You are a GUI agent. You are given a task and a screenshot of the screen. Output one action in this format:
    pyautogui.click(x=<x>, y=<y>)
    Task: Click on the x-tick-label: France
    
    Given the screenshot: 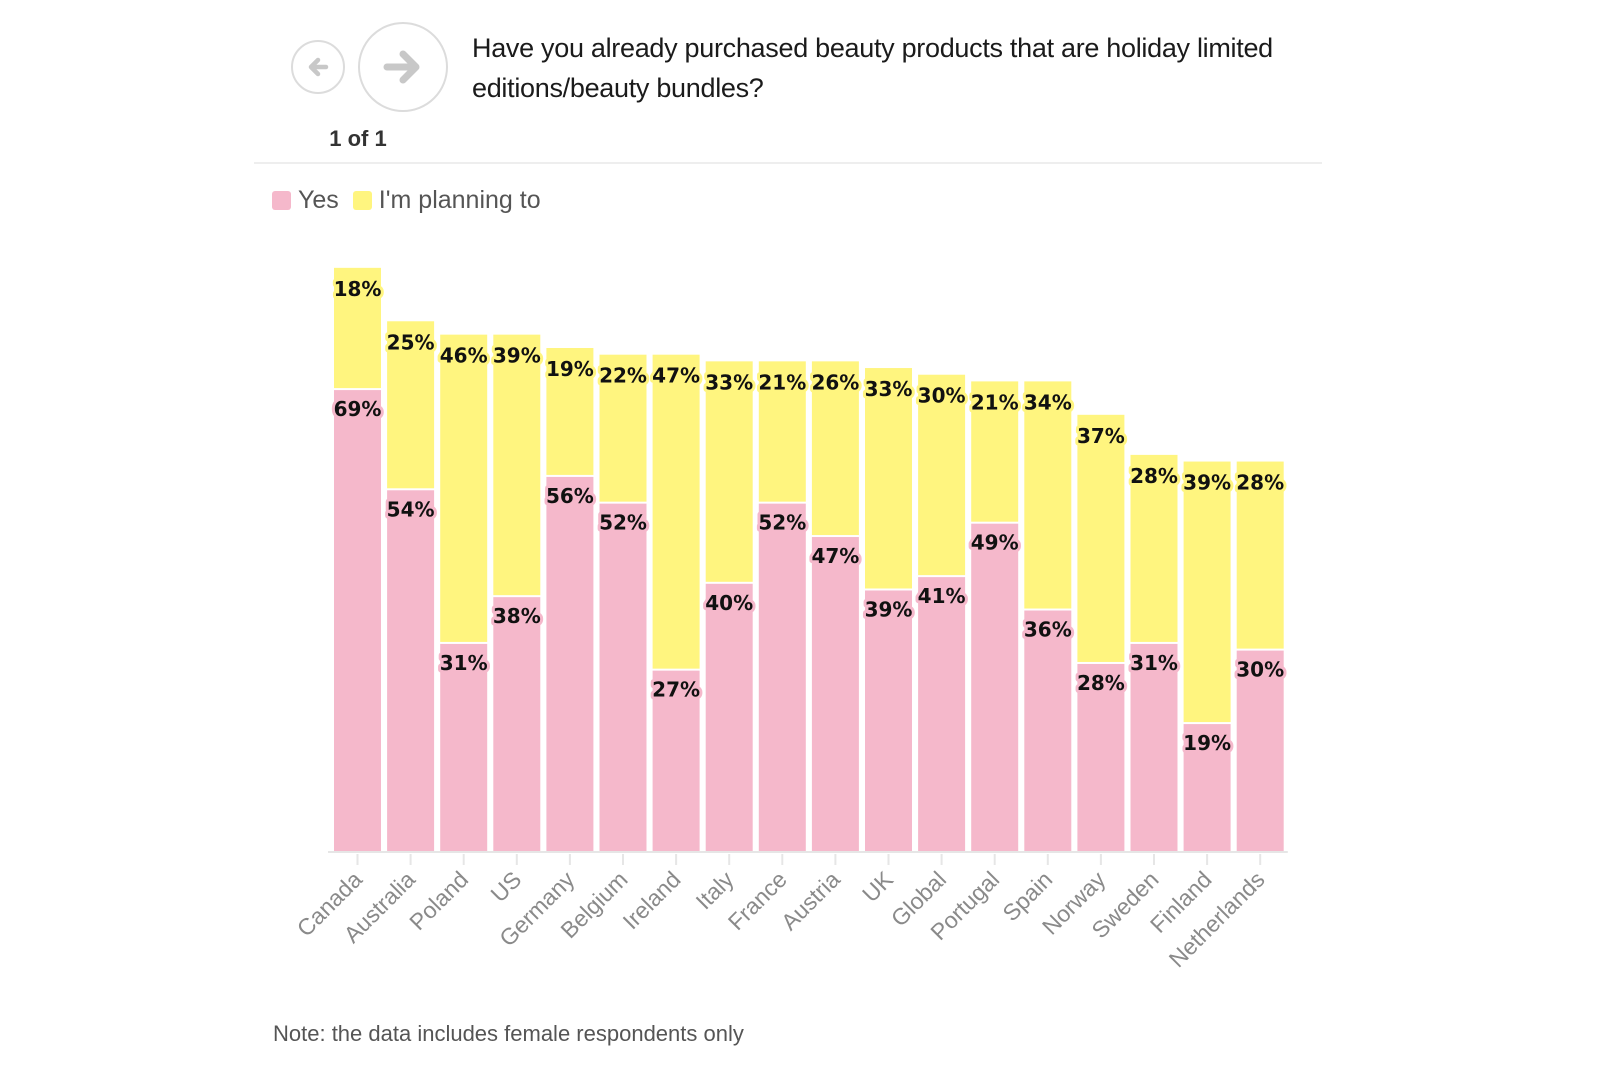 What is the action you would take?
    pyautogui.click(x=757, y=900)
    